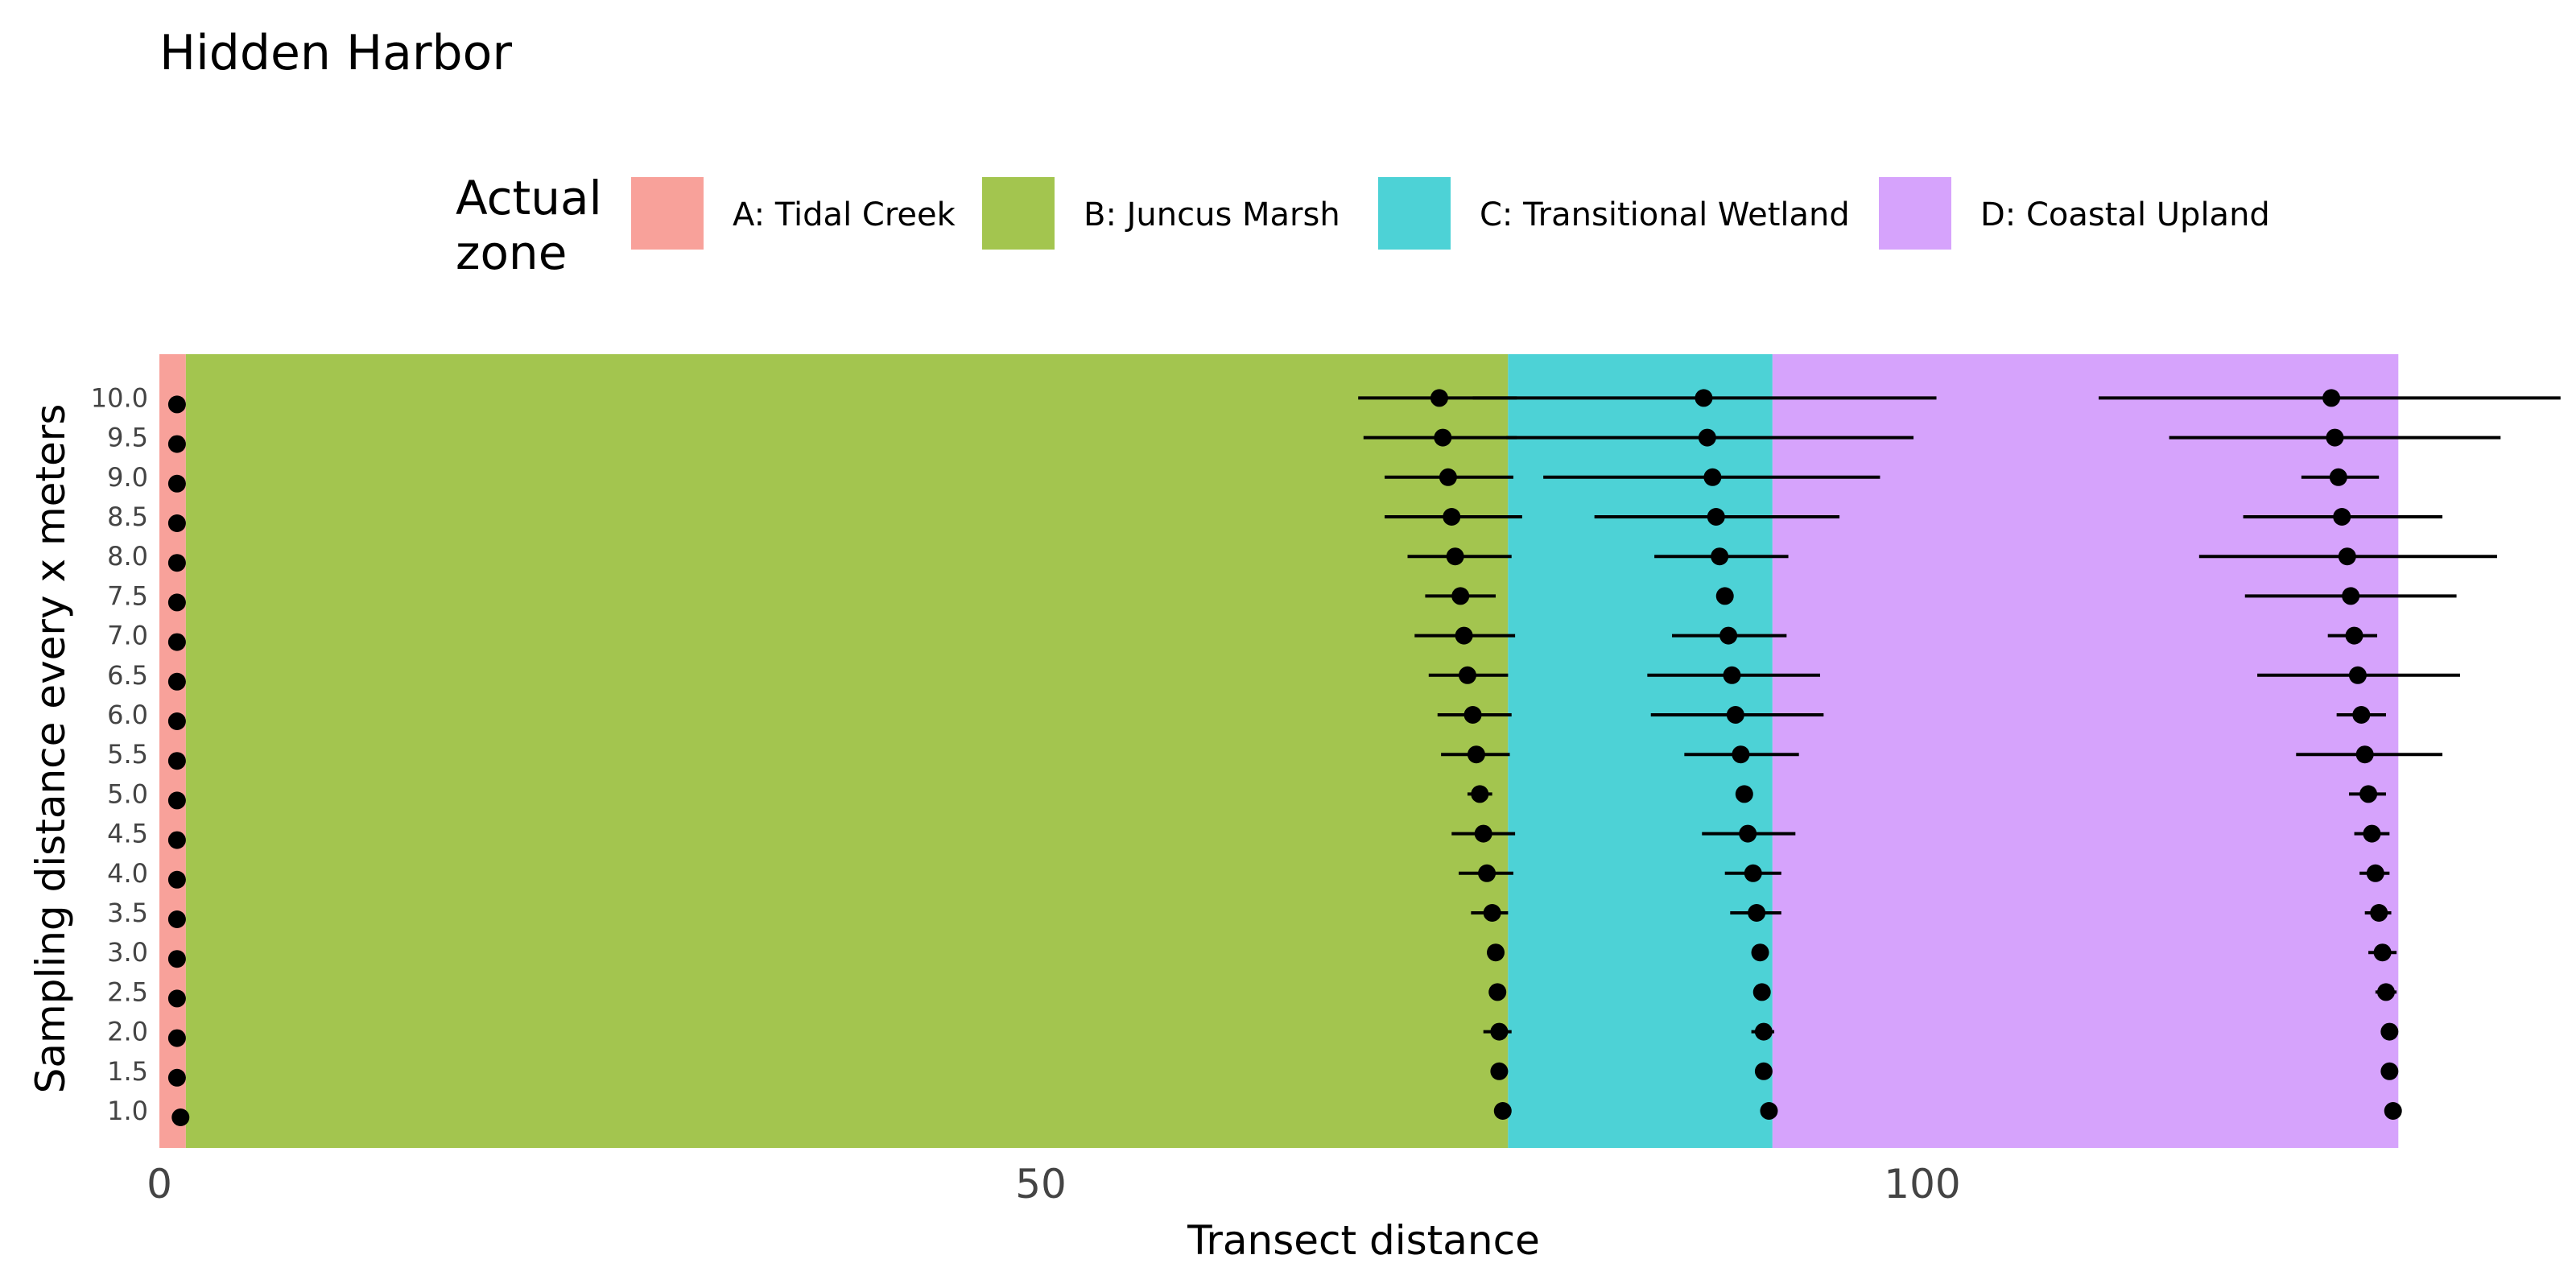 Image resolution: width=2576 pixels, height=1288 pixels. Describe the element at coordinates (127, 595) in the screenshot. I see `y-tick-label: 7.5` at that location.